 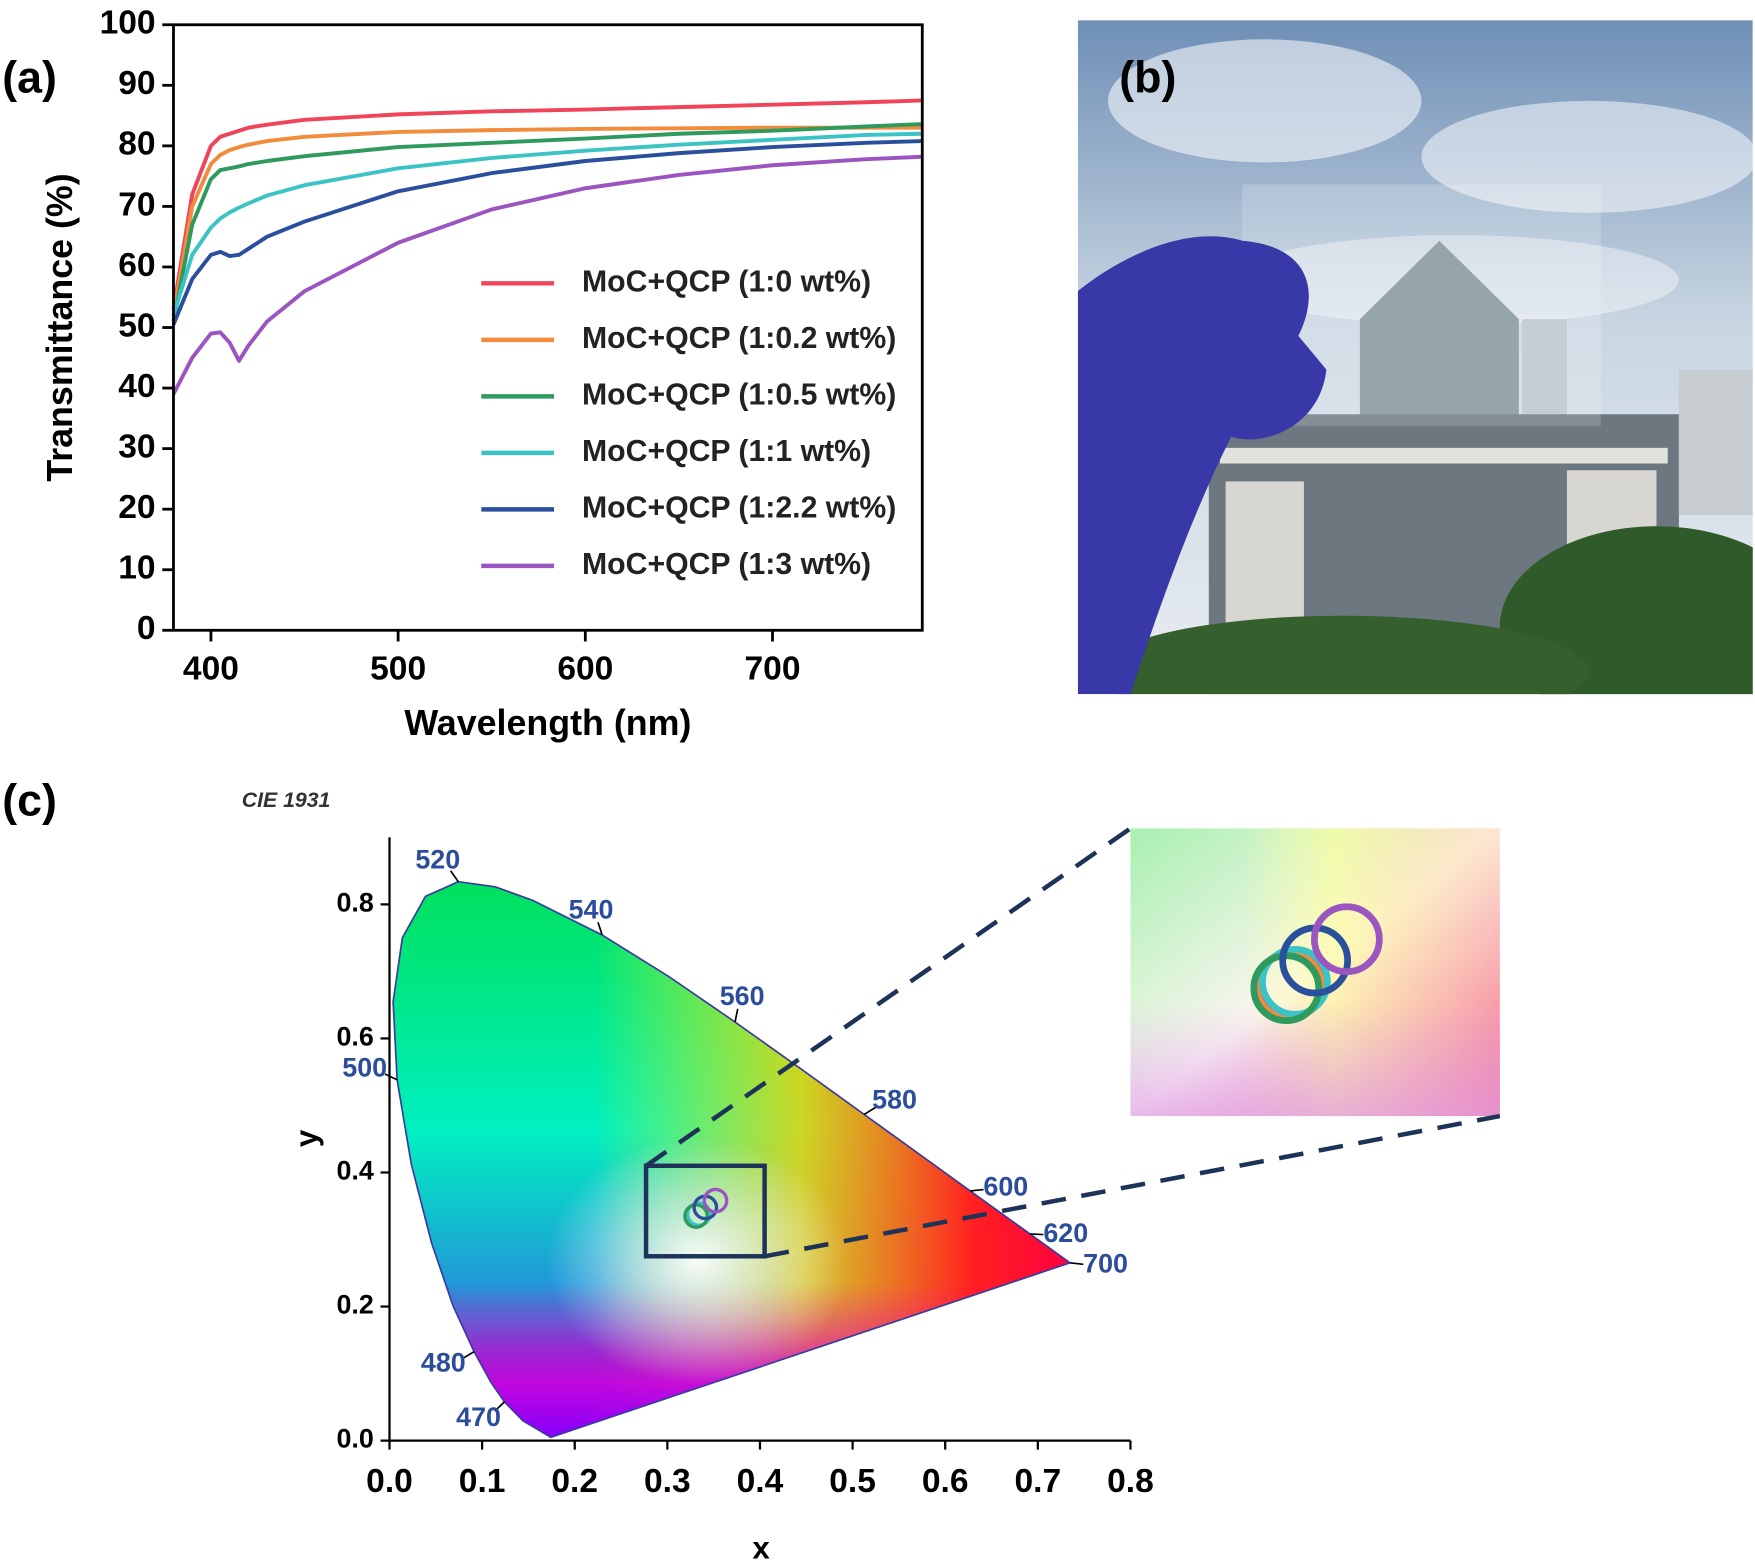 What do you see at coordinates (136, 568) in the screenshot?
I see `y-tick-label: 10` at bounding box center [136, 568].